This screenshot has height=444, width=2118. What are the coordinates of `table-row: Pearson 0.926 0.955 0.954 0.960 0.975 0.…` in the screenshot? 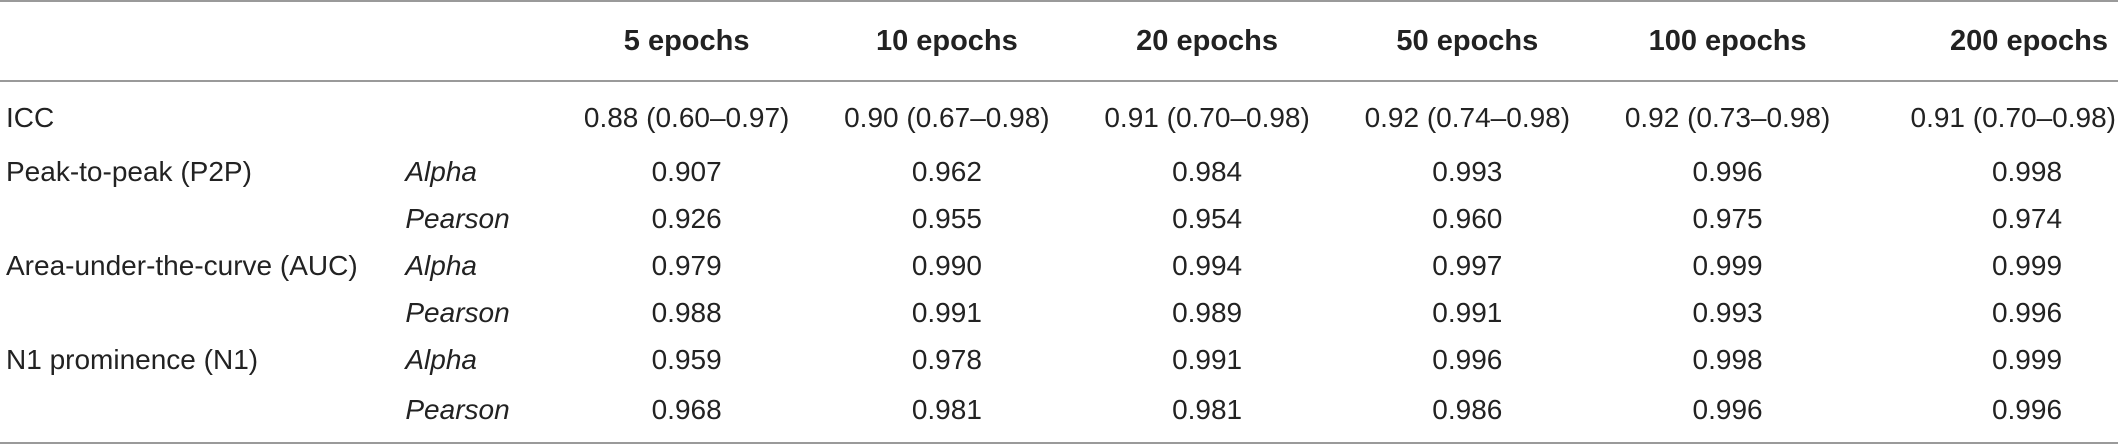 It's located at (1059, 218).